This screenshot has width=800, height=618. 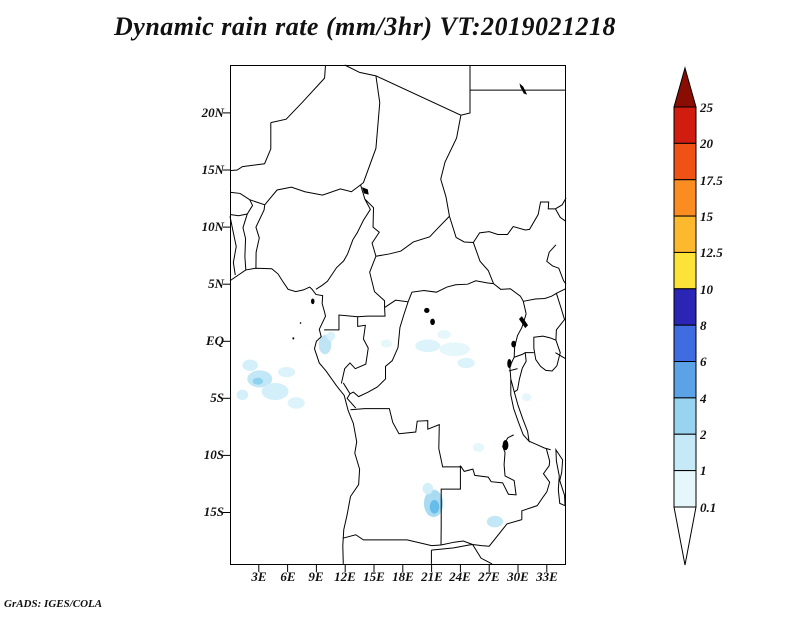 What do you see at coordinates (706, 216) in the screenshot?
I see `colorbar-label-15: 15` at bounding box center [706, 216].